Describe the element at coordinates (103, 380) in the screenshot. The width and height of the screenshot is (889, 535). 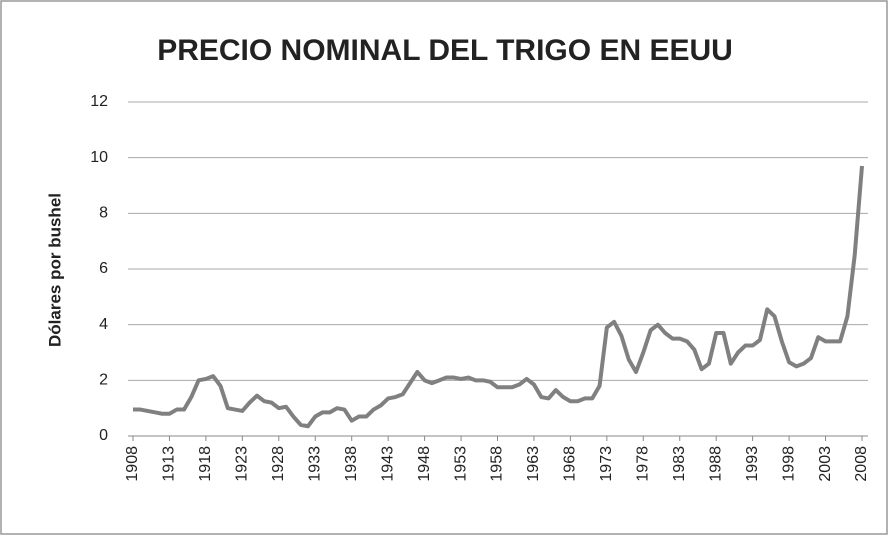
I see `y-tick-label: 2` at that location.